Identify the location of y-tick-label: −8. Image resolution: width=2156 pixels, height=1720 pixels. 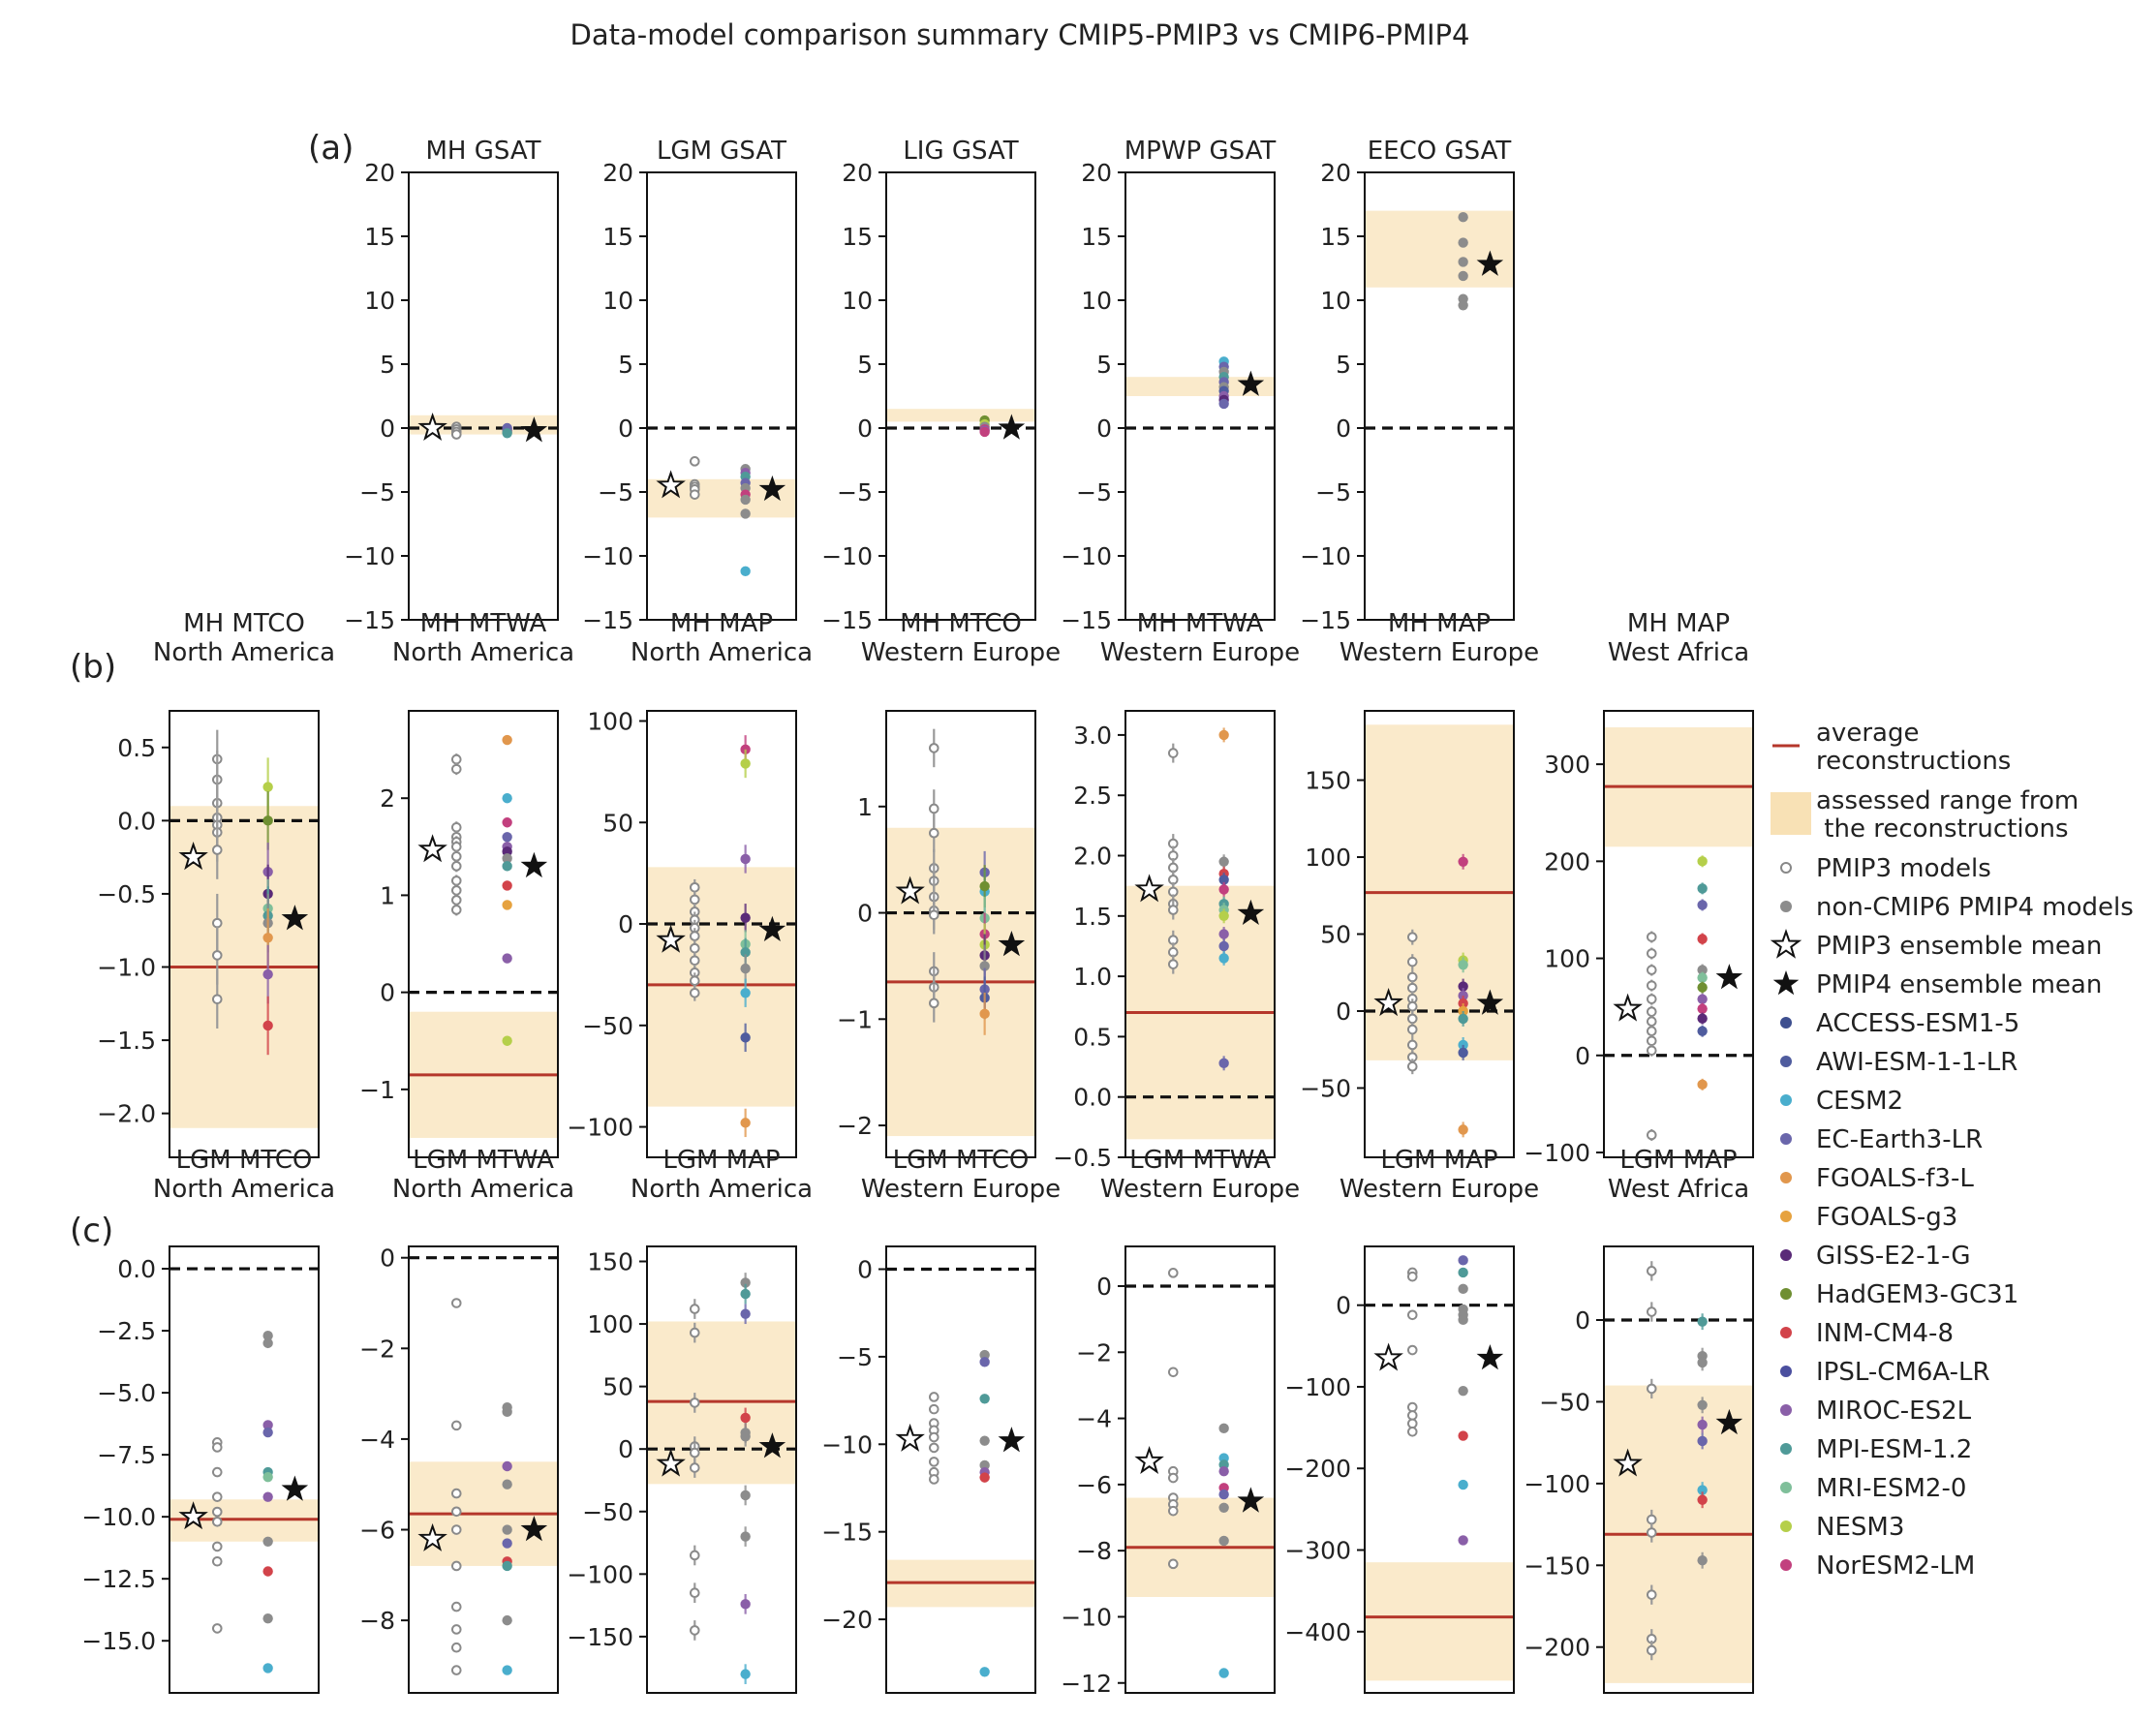
(1094, 1551).